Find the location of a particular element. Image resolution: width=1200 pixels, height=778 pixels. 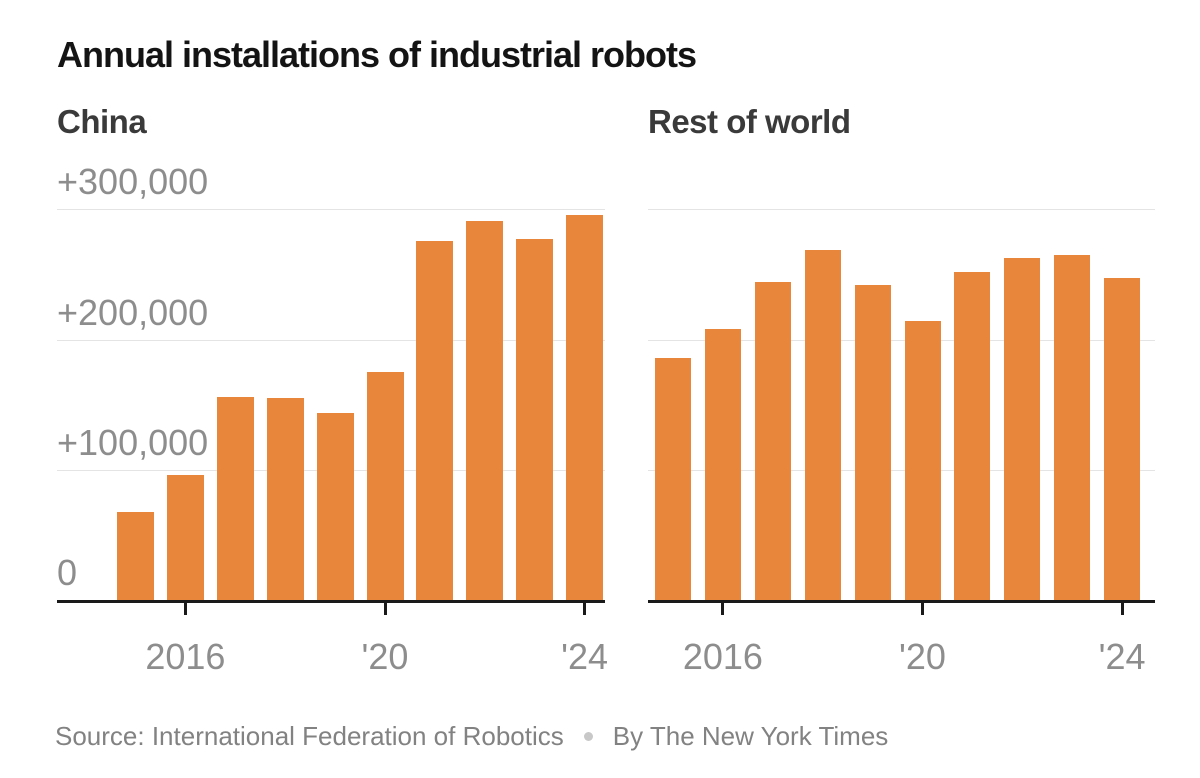

y-axis-label-300000: +300,000 is located at coordinates (133, 182).